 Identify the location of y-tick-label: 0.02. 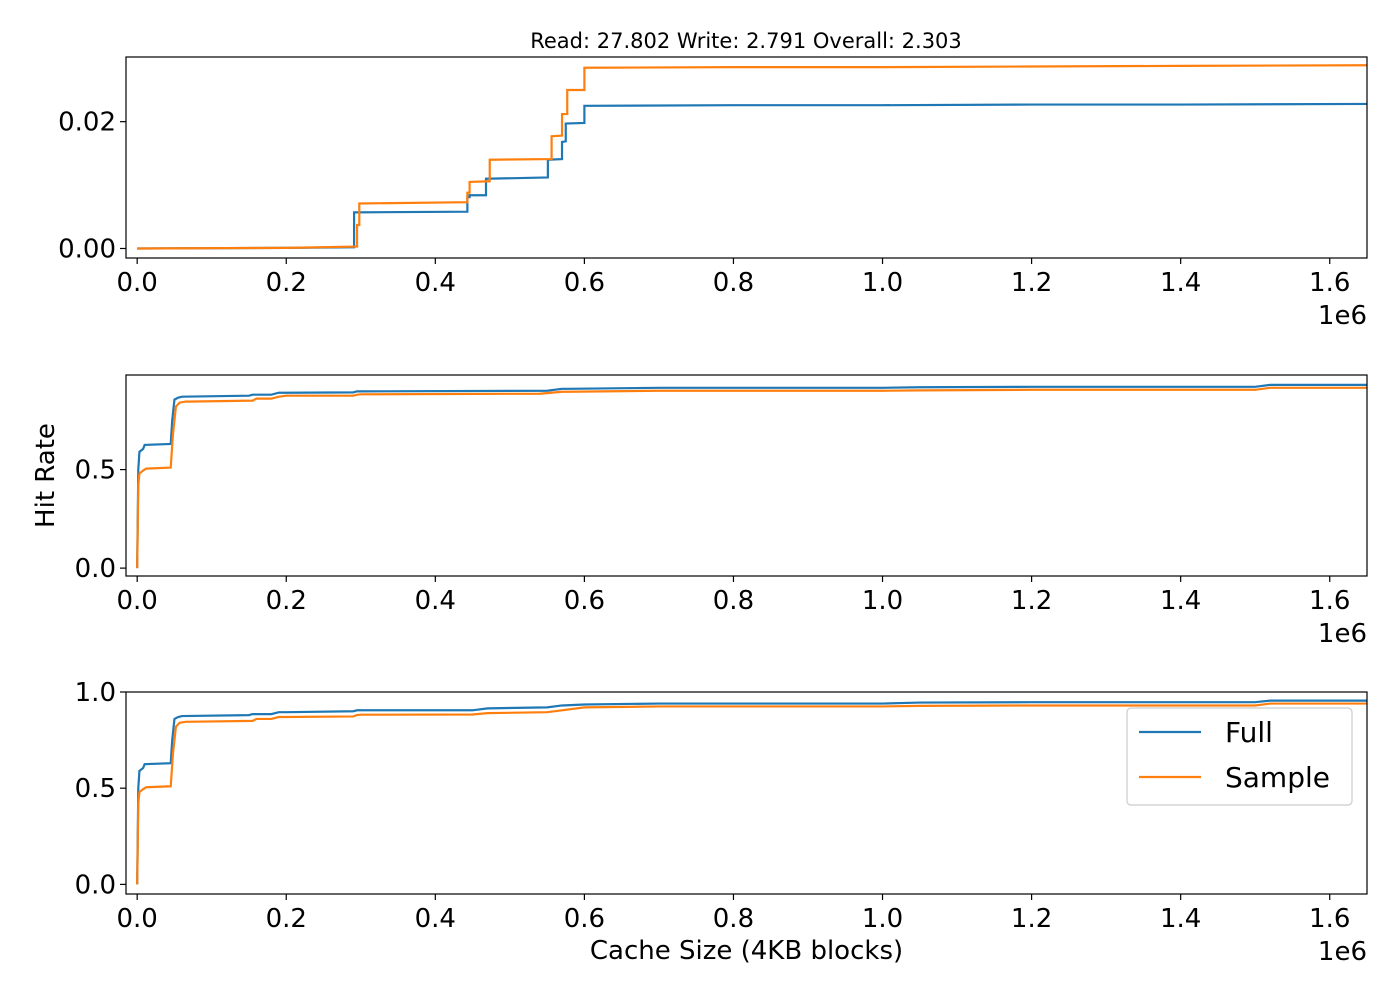
(87, 123).